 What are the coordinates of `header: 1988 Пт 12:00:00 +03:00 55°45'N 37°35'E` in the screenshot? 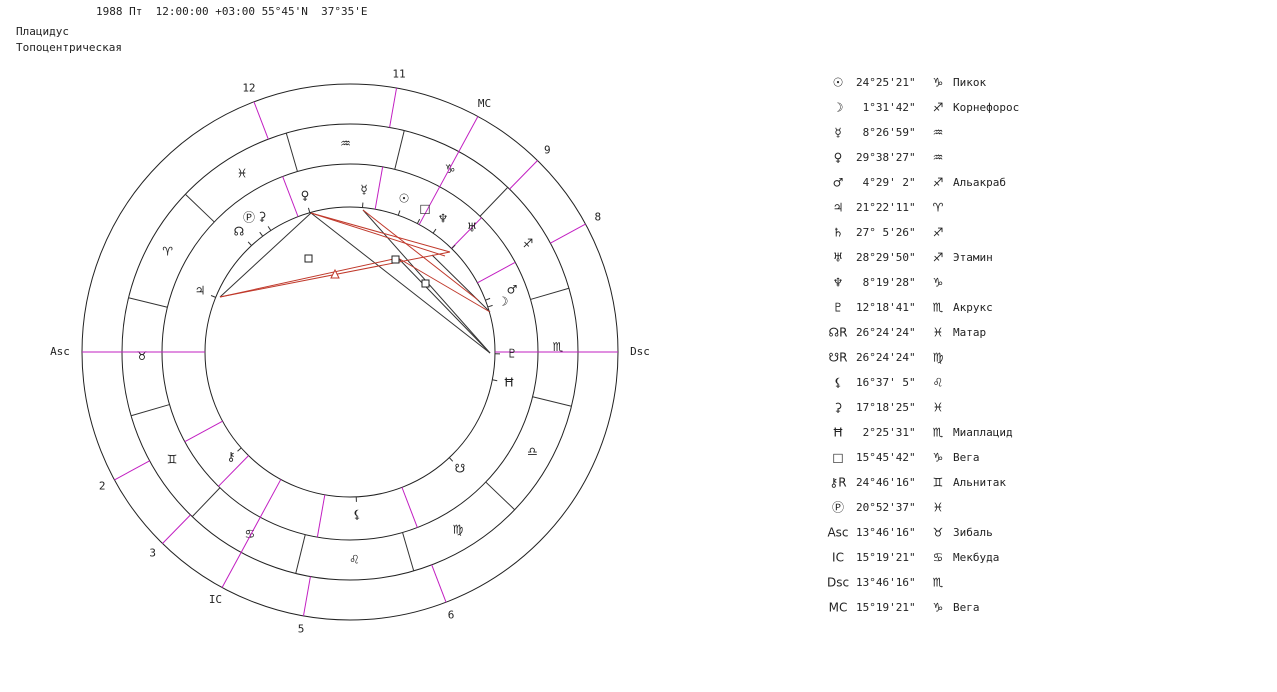 It's located at (232, 11).